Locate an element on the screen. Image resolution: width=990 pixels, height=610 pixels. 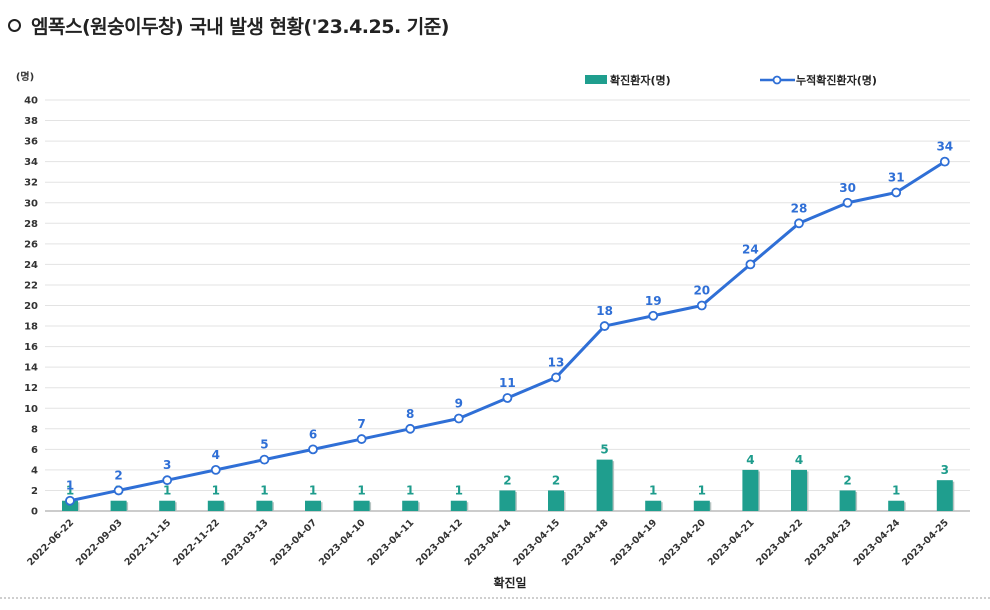
y-tick-label: 34 is located at coordinates (31, 162).